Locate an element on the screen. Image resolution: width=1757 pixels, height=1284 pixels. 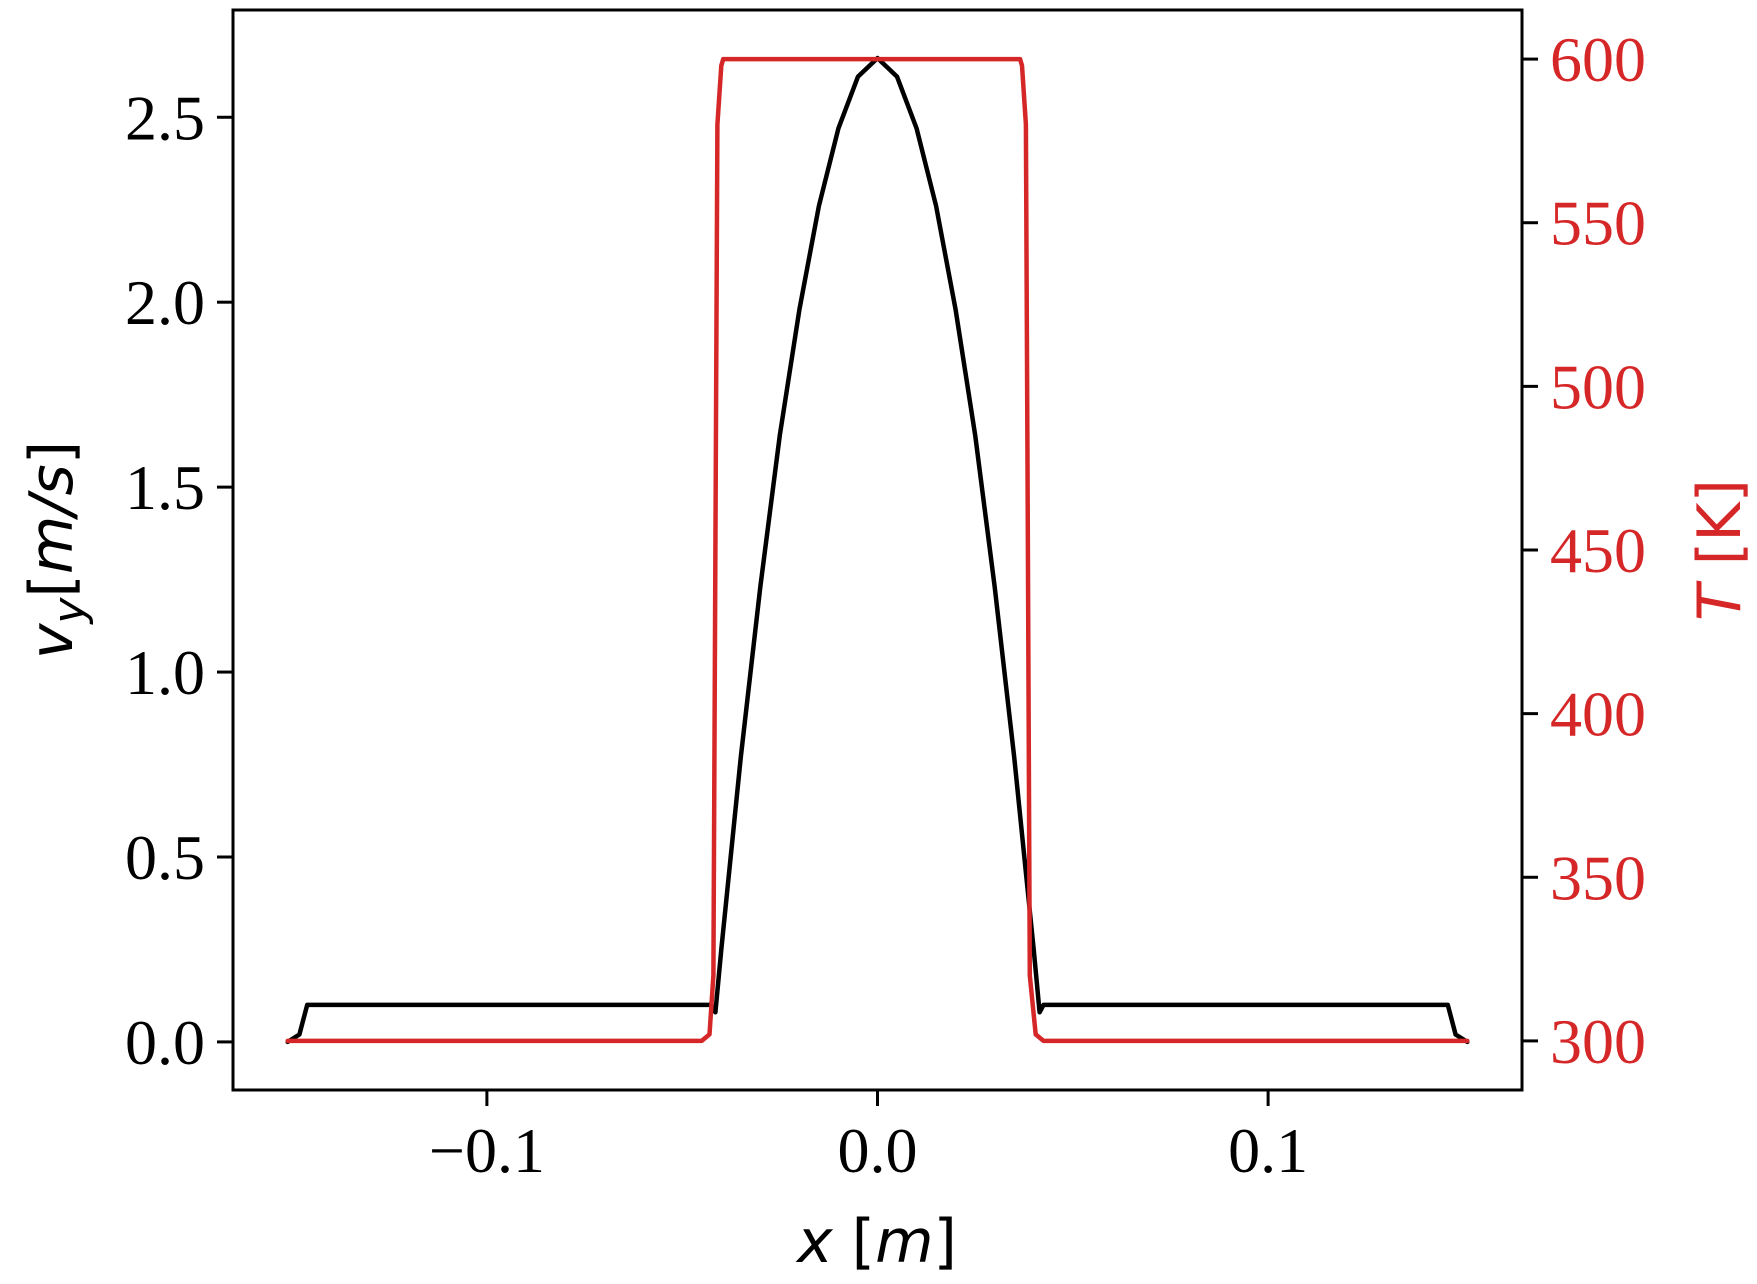
right-y-axis-symbol: T is located at coordinates (1720, 600).